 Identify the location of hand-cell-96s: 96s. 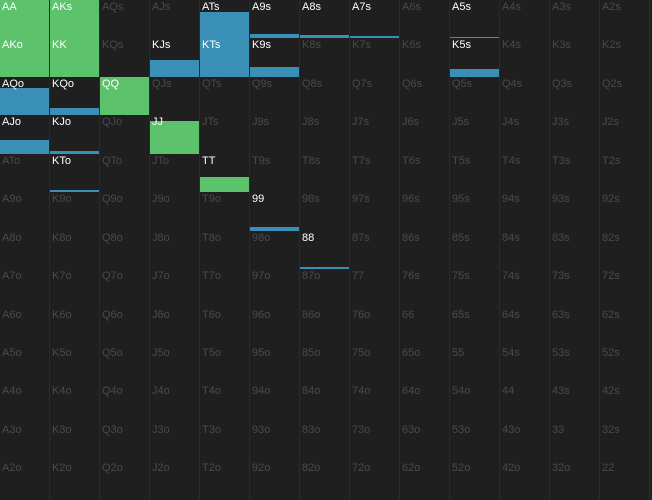
(425, 211).